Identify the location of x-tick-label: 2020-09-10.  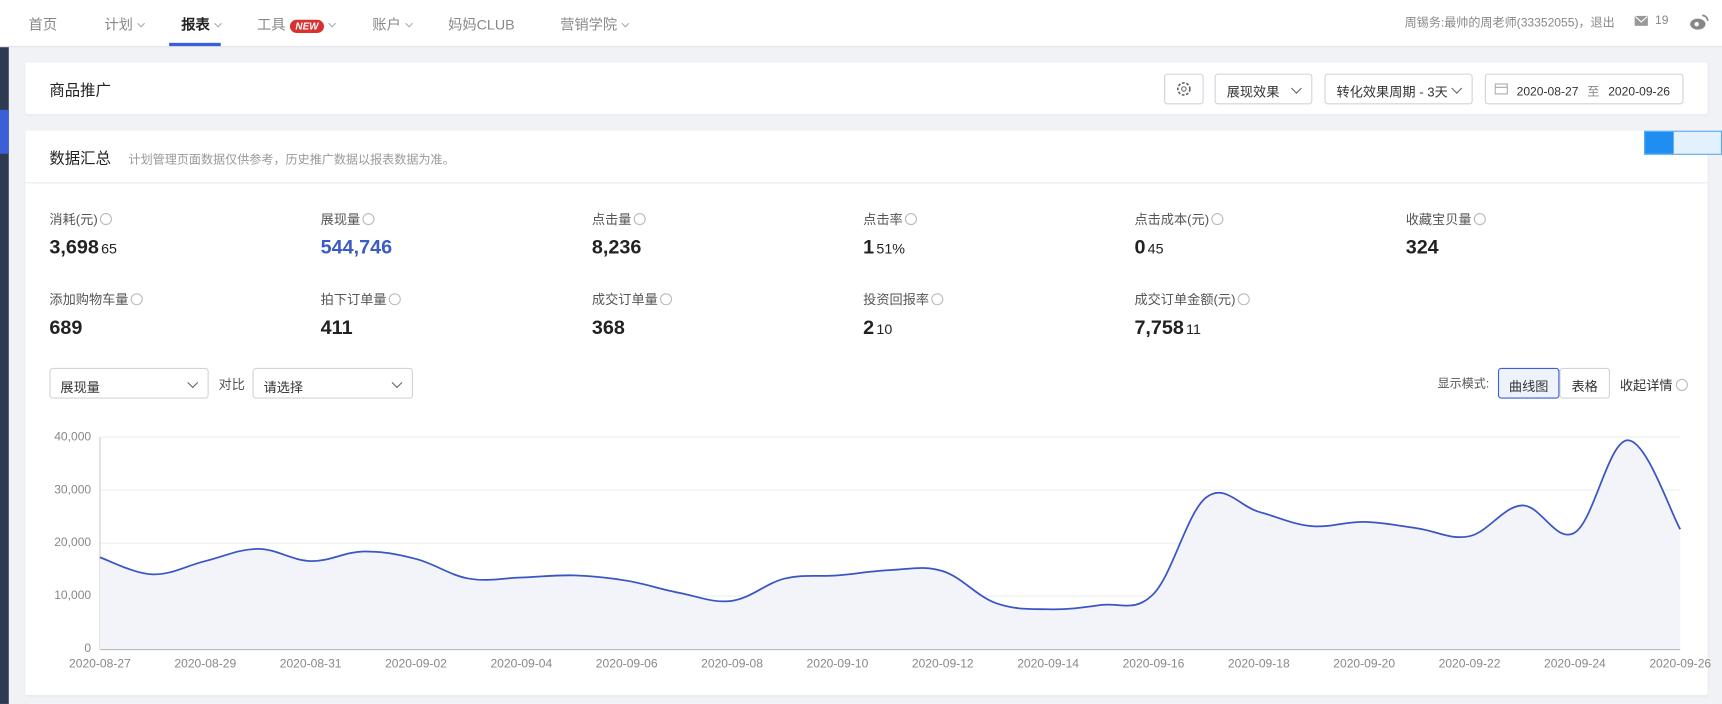
(838, 664).